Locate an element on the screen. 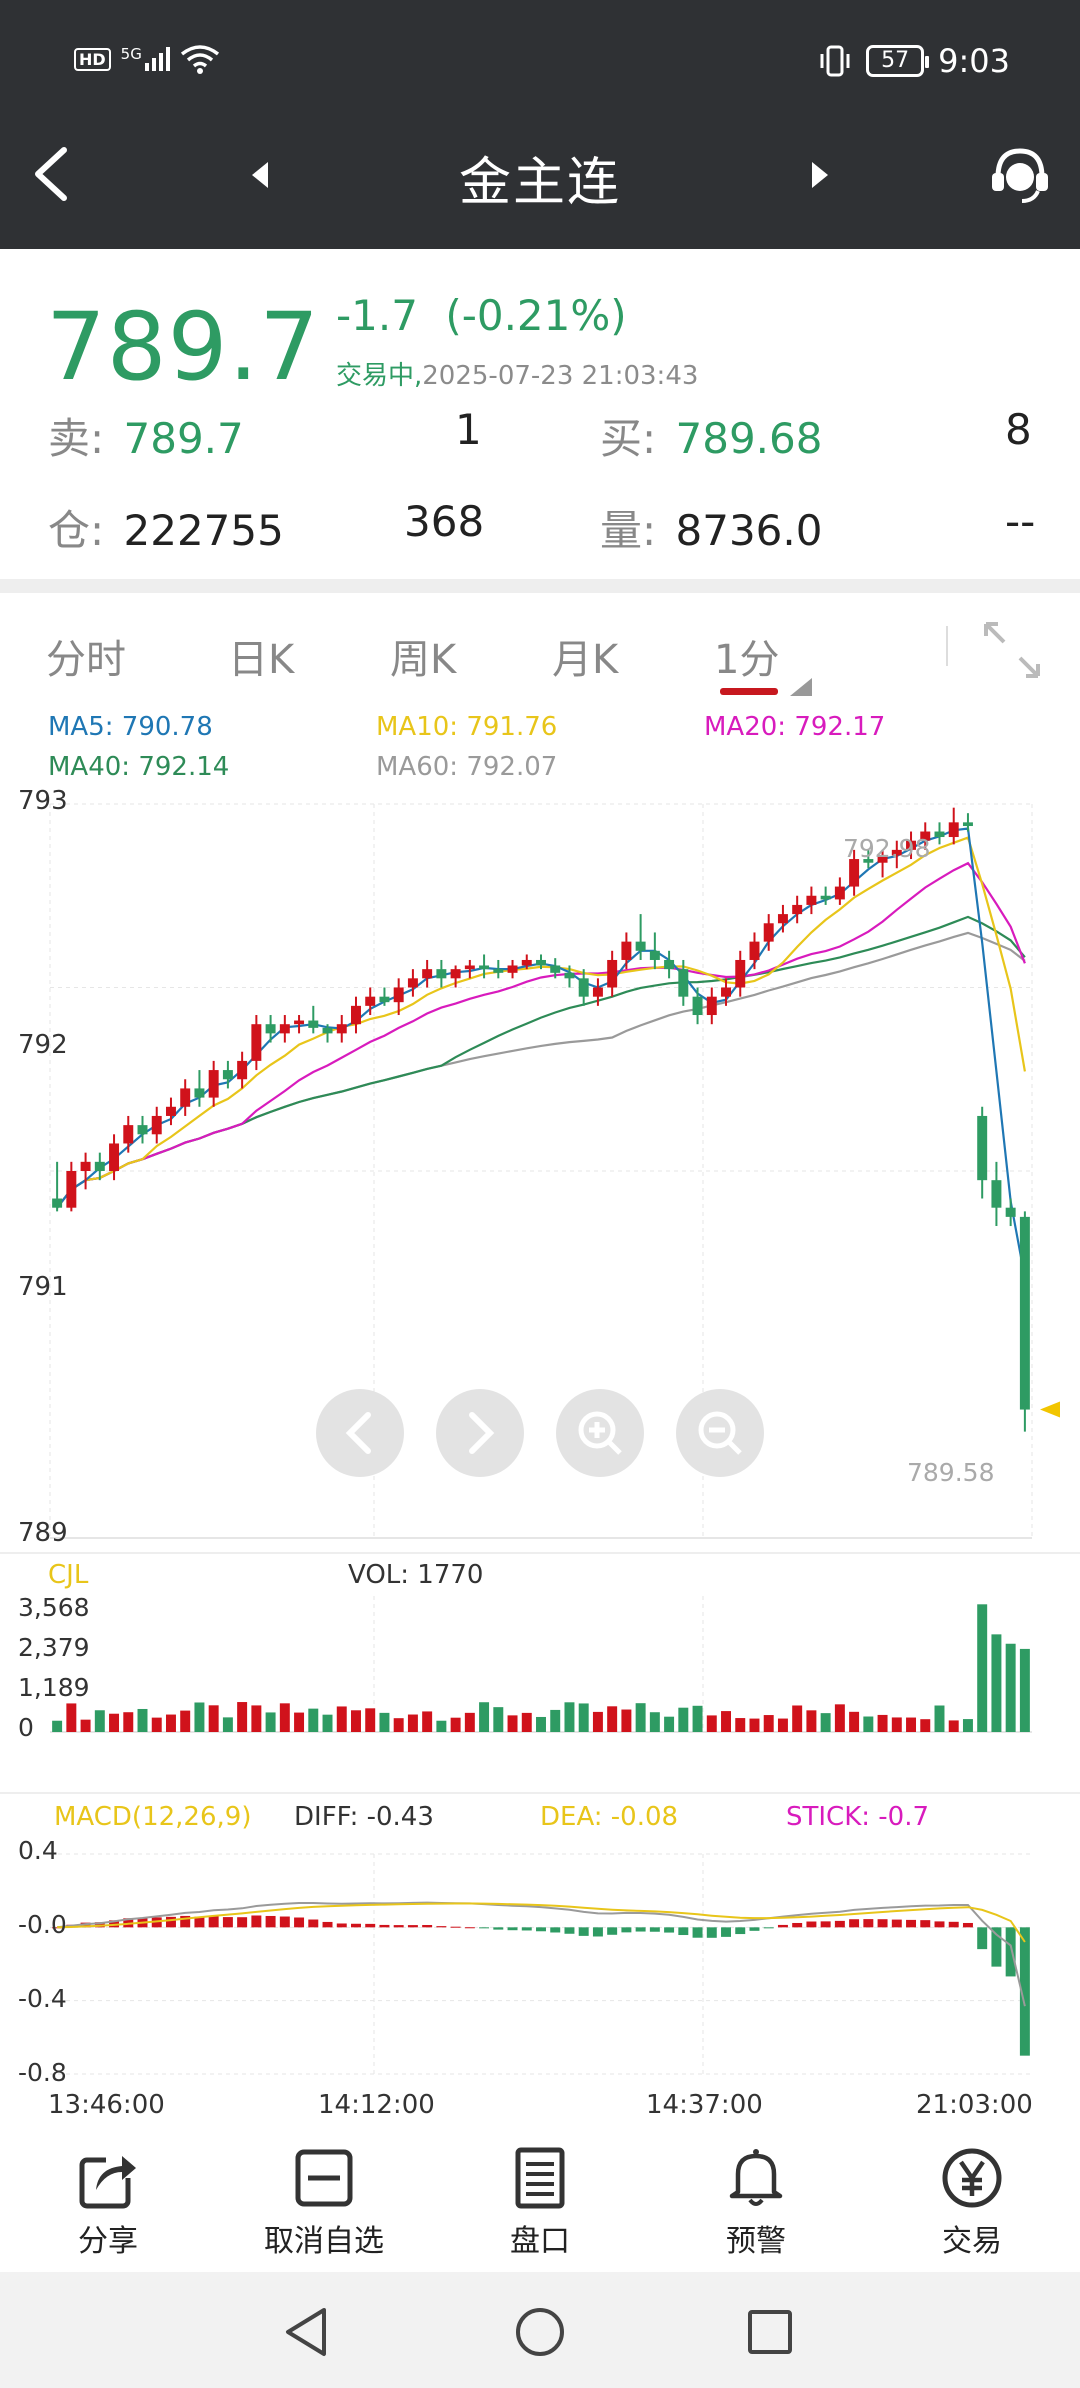 The image size is (1080, 2388). system-nav-bar is located at coordinates (540, 2330).